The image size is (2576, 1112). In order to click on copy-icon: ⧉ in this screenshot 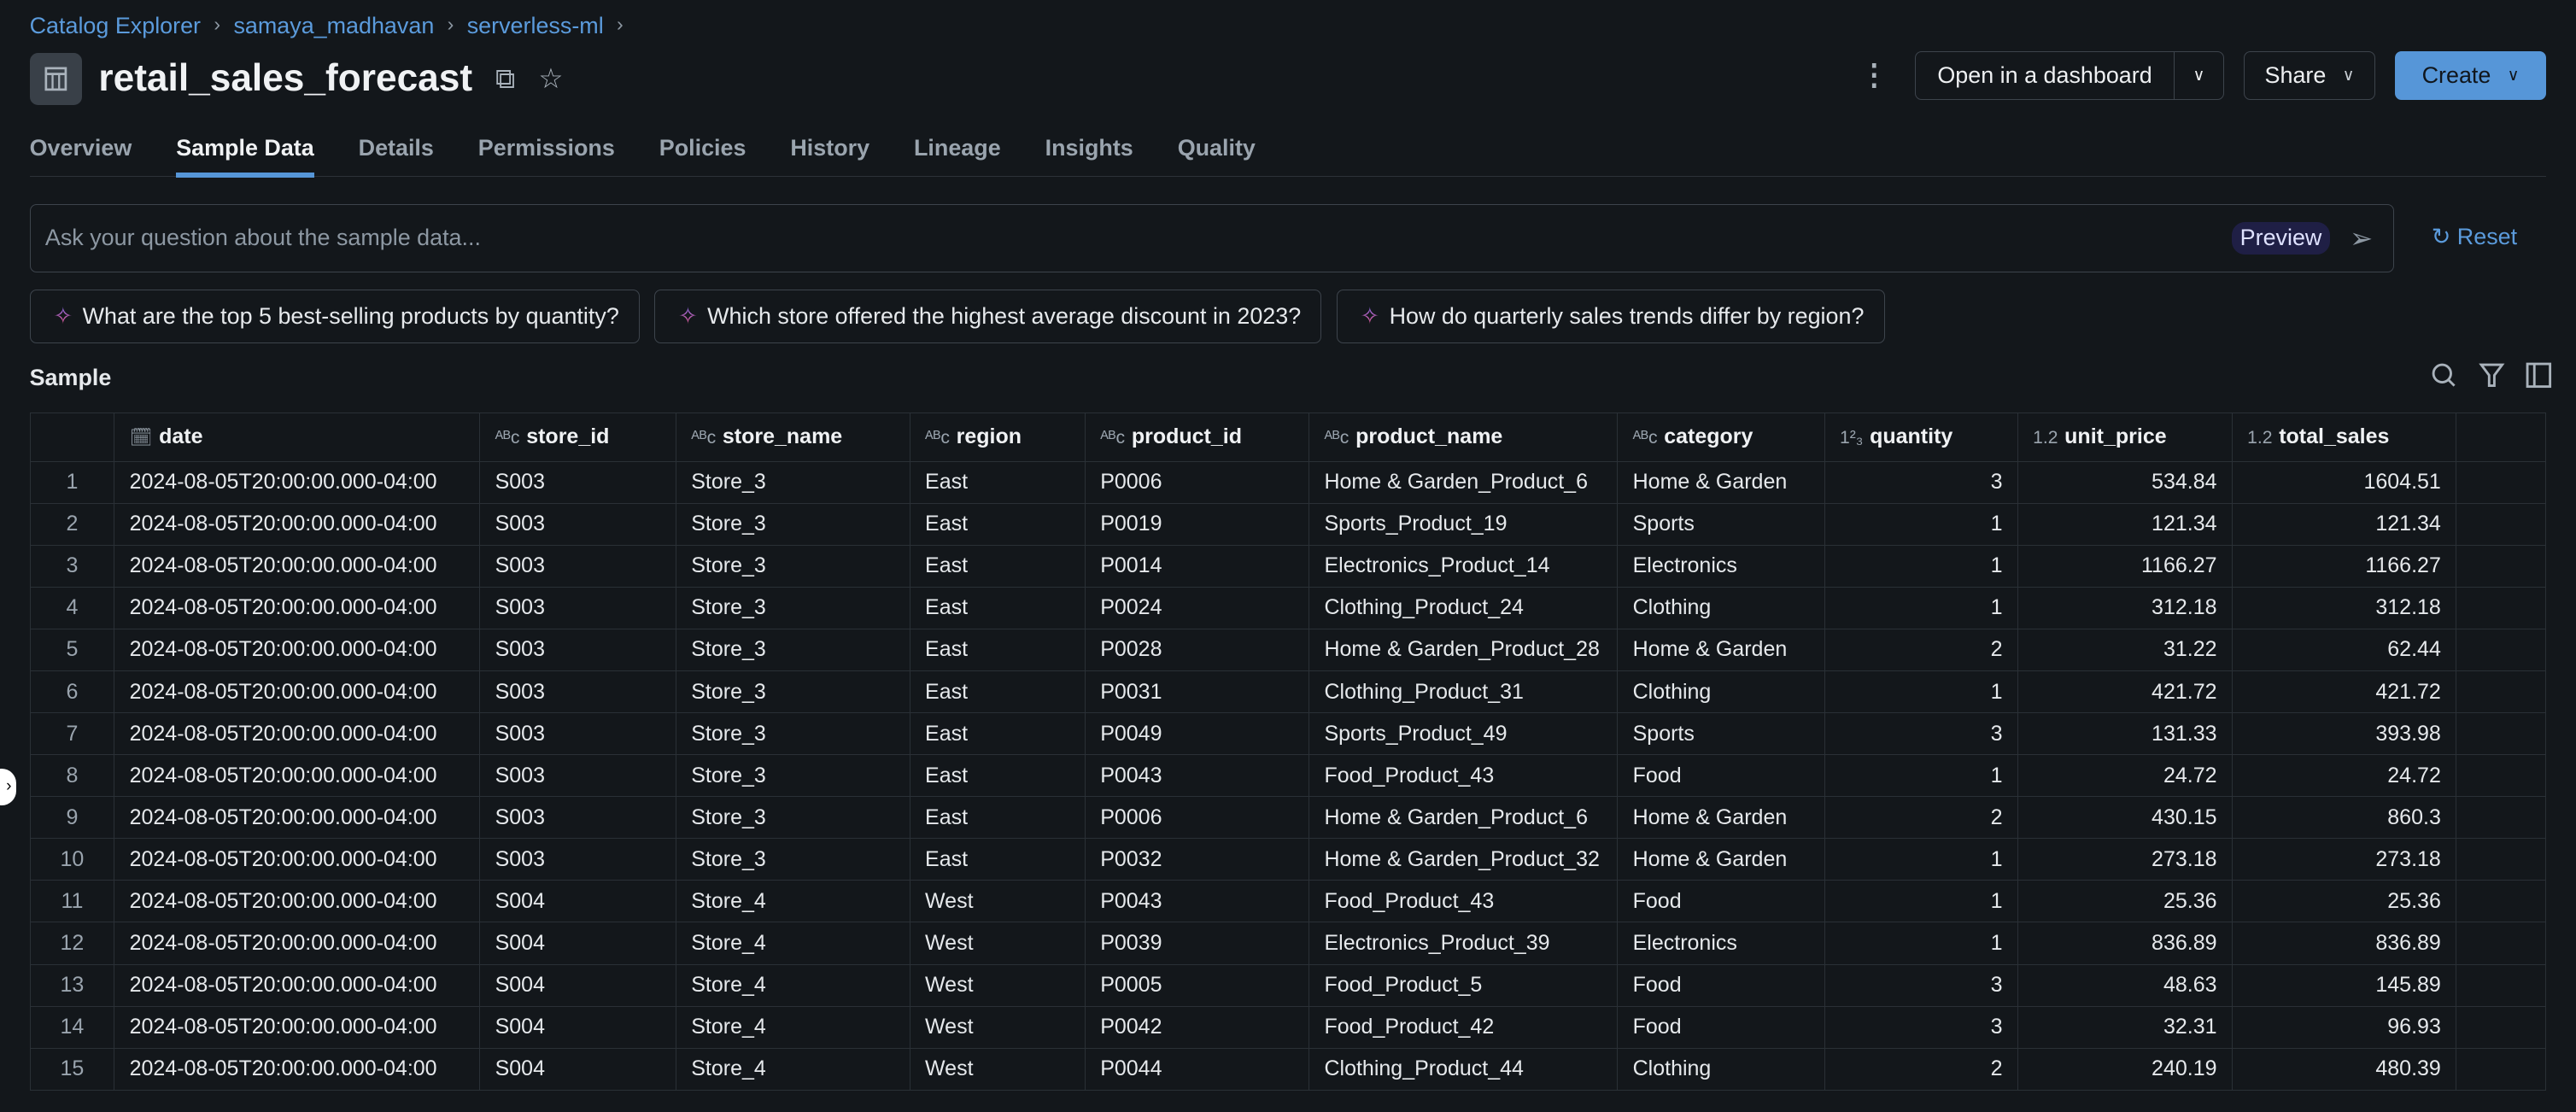, I will do `click(505, 77)`.